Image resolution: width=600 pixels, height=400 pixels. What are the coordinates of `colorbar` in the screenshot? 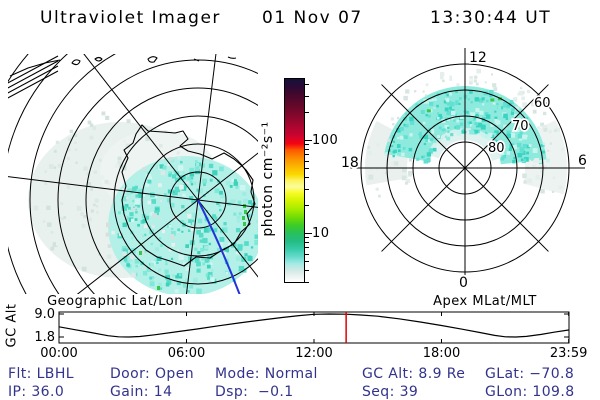 It's located at (294, 180).